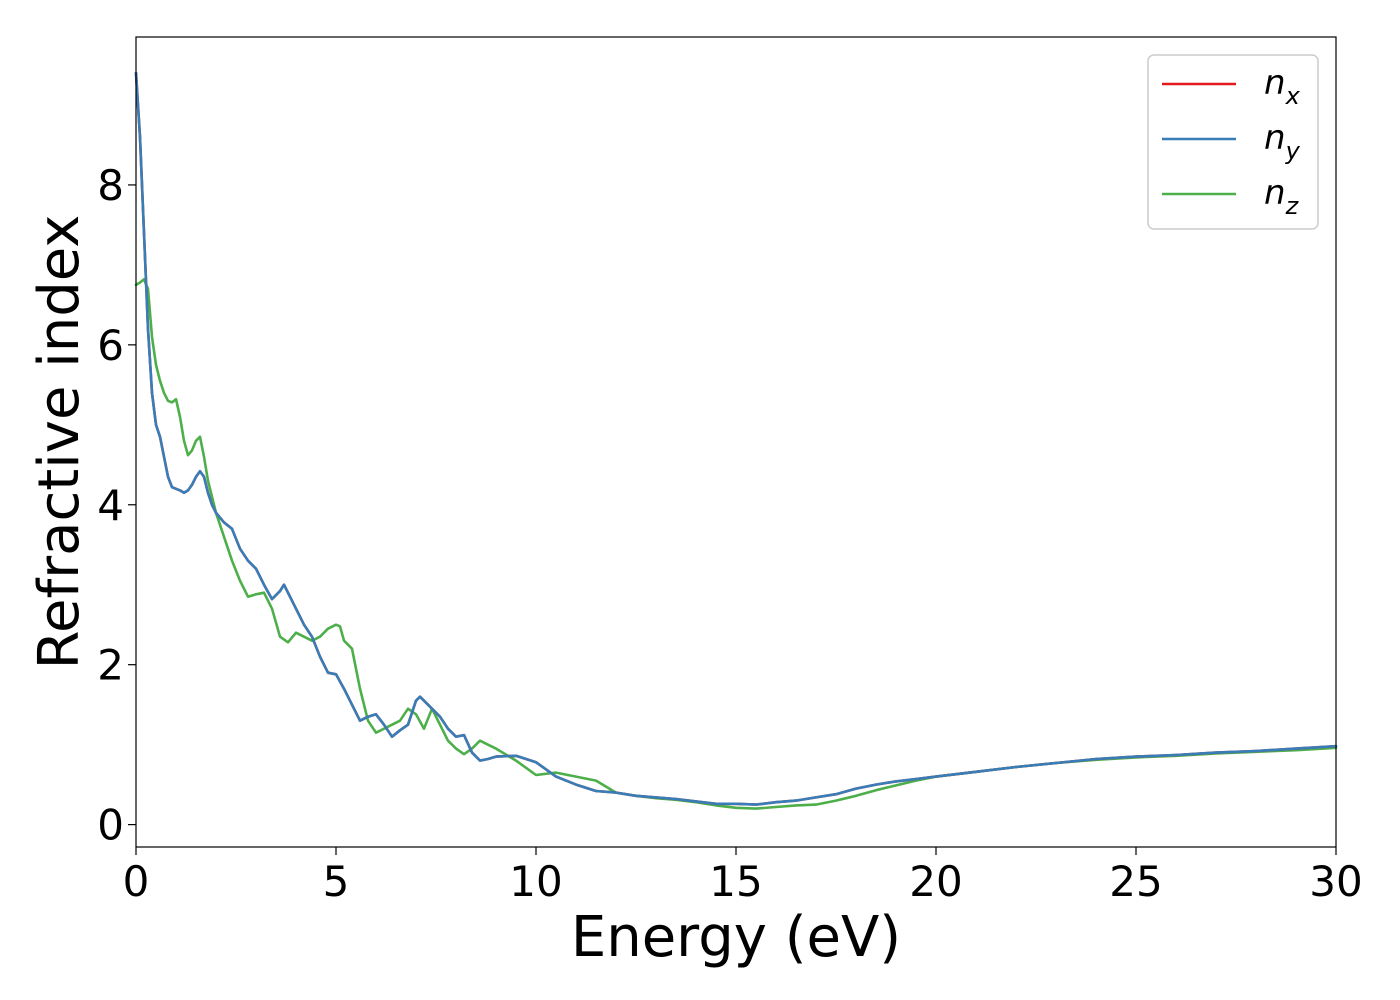  What do you see at coordinates (1282, 141) in the screenshot?
I see `legend-label-ny: ny` at bounding box center [1282, 141].